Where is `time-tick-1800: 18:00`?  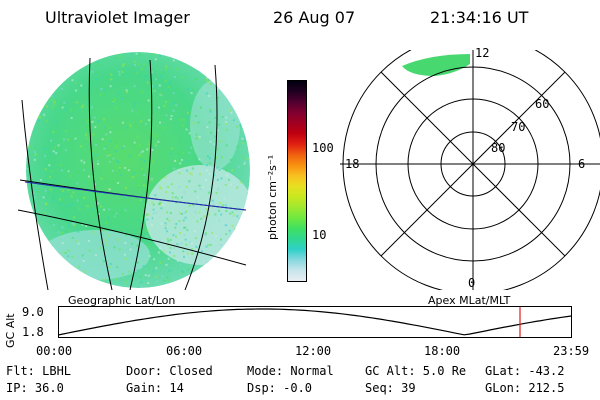 time-tick-1800: 18:00 is located at coordinates (442, 351).